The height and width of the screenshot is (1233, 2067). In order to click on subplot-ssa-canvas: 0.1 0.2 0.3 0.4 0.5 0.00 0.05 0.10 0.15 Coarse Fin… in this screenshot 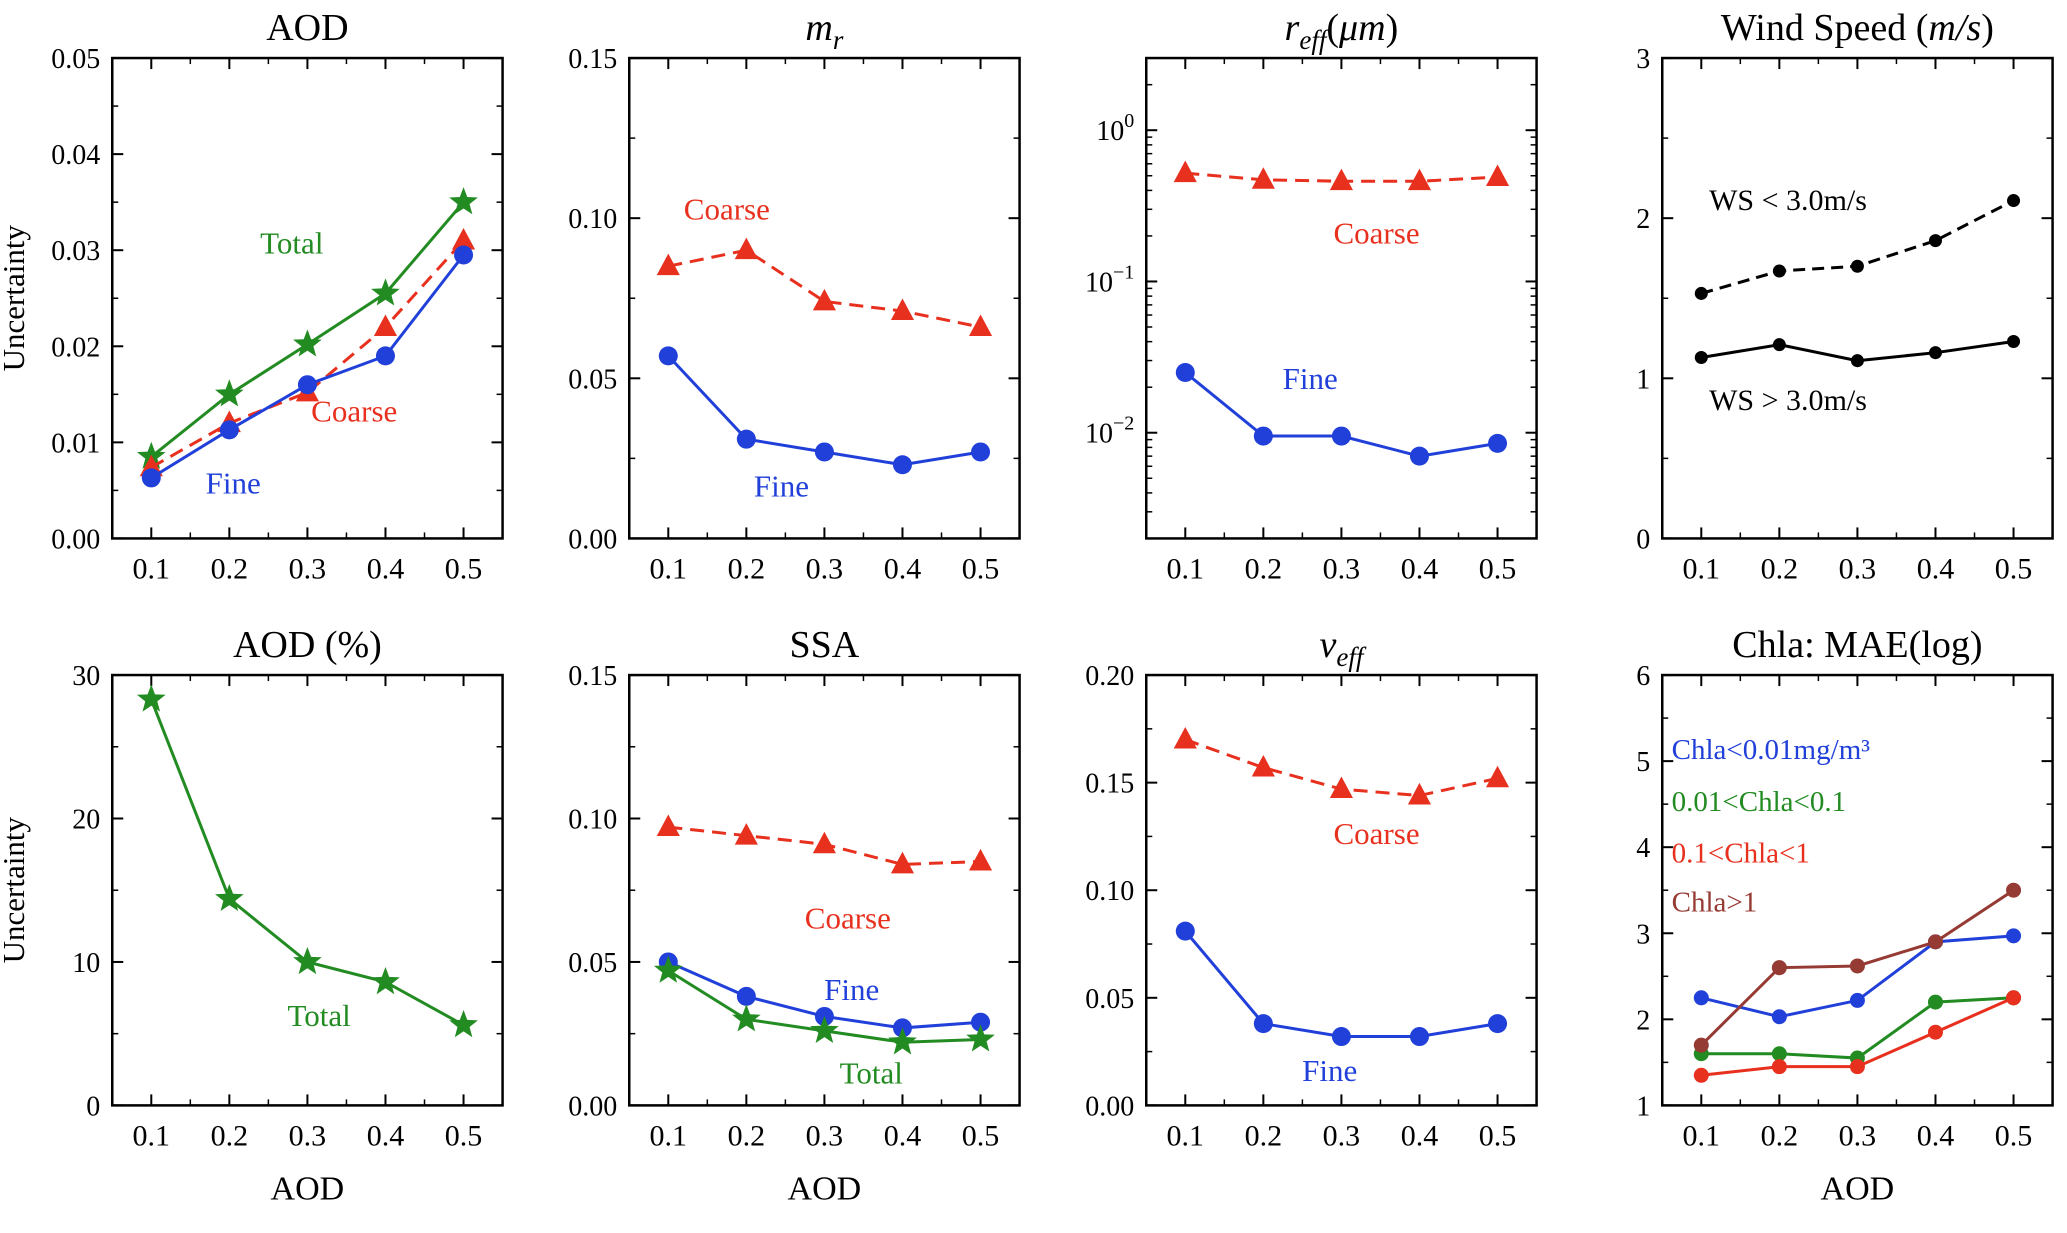, I will do `click(794, 915)`.